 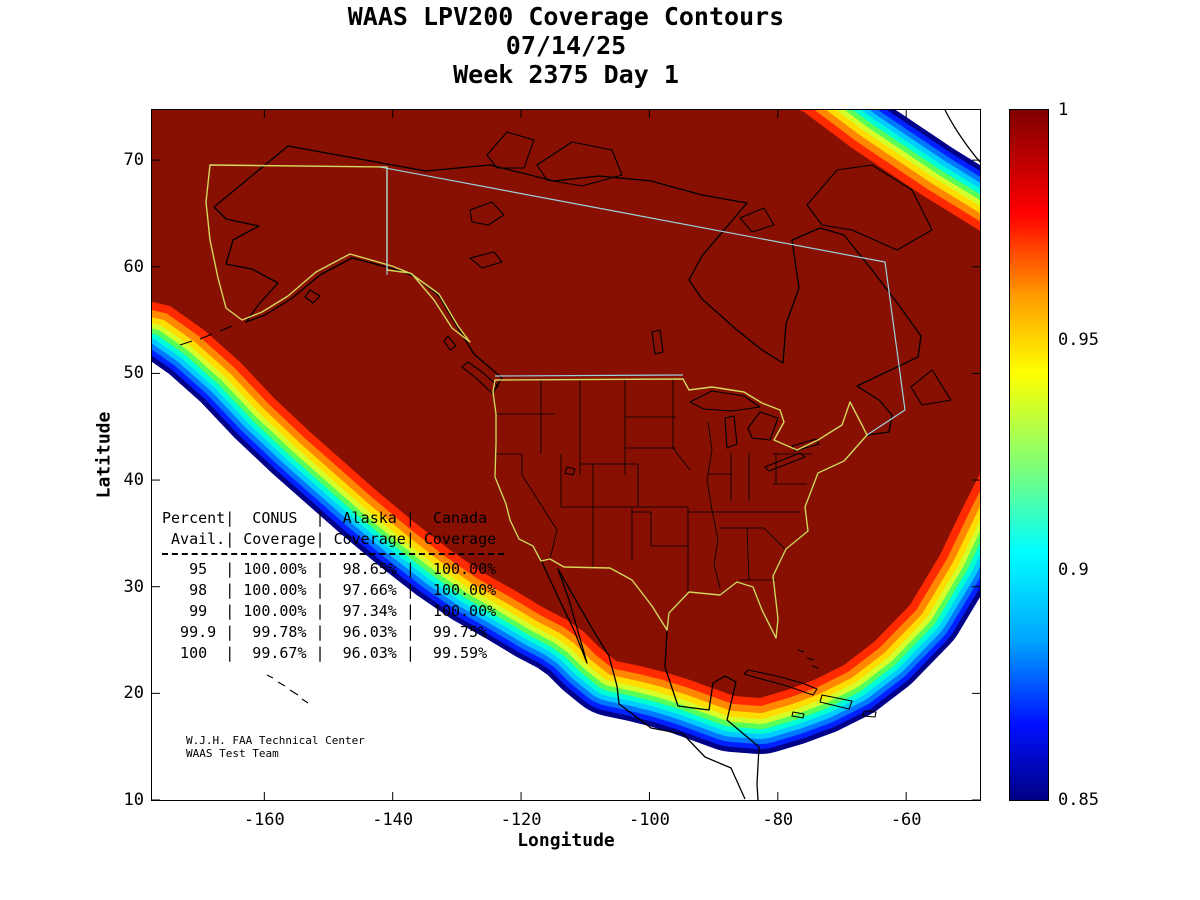 I want to click on coverage-table-header: Percent| CONUS | Alaska | Canada, so click(x=334, y=518).